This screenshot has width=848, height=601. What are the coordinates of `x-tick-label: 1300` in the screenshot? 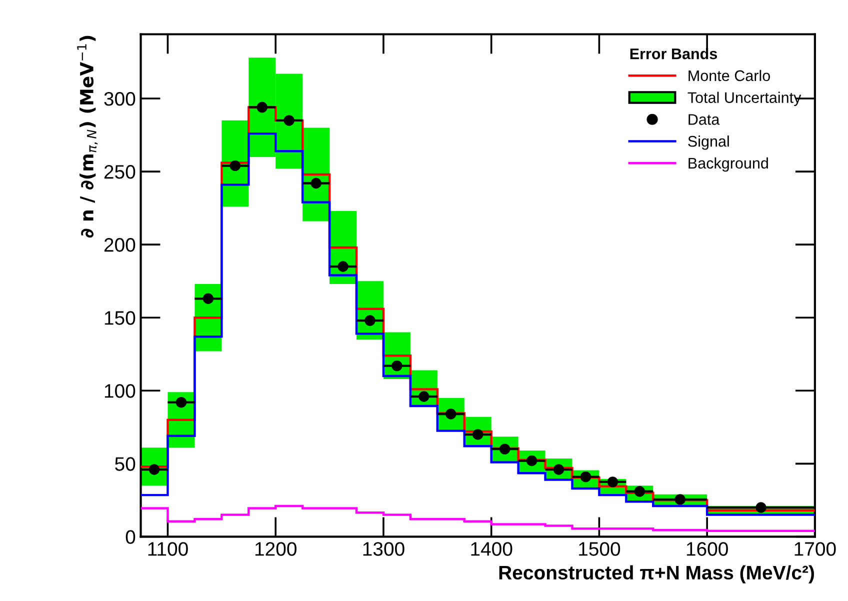 It's located at (383, 549).